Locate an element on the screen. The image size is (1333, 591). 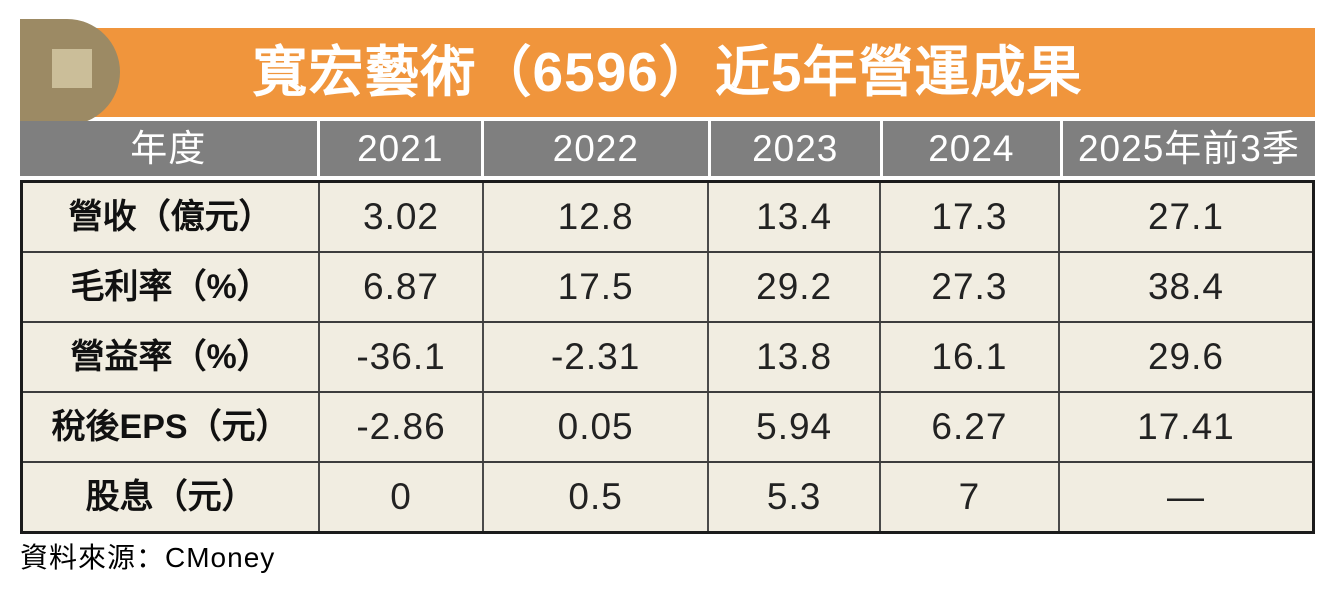
table-cell: 5.3 is located at coordinates (793, 497).